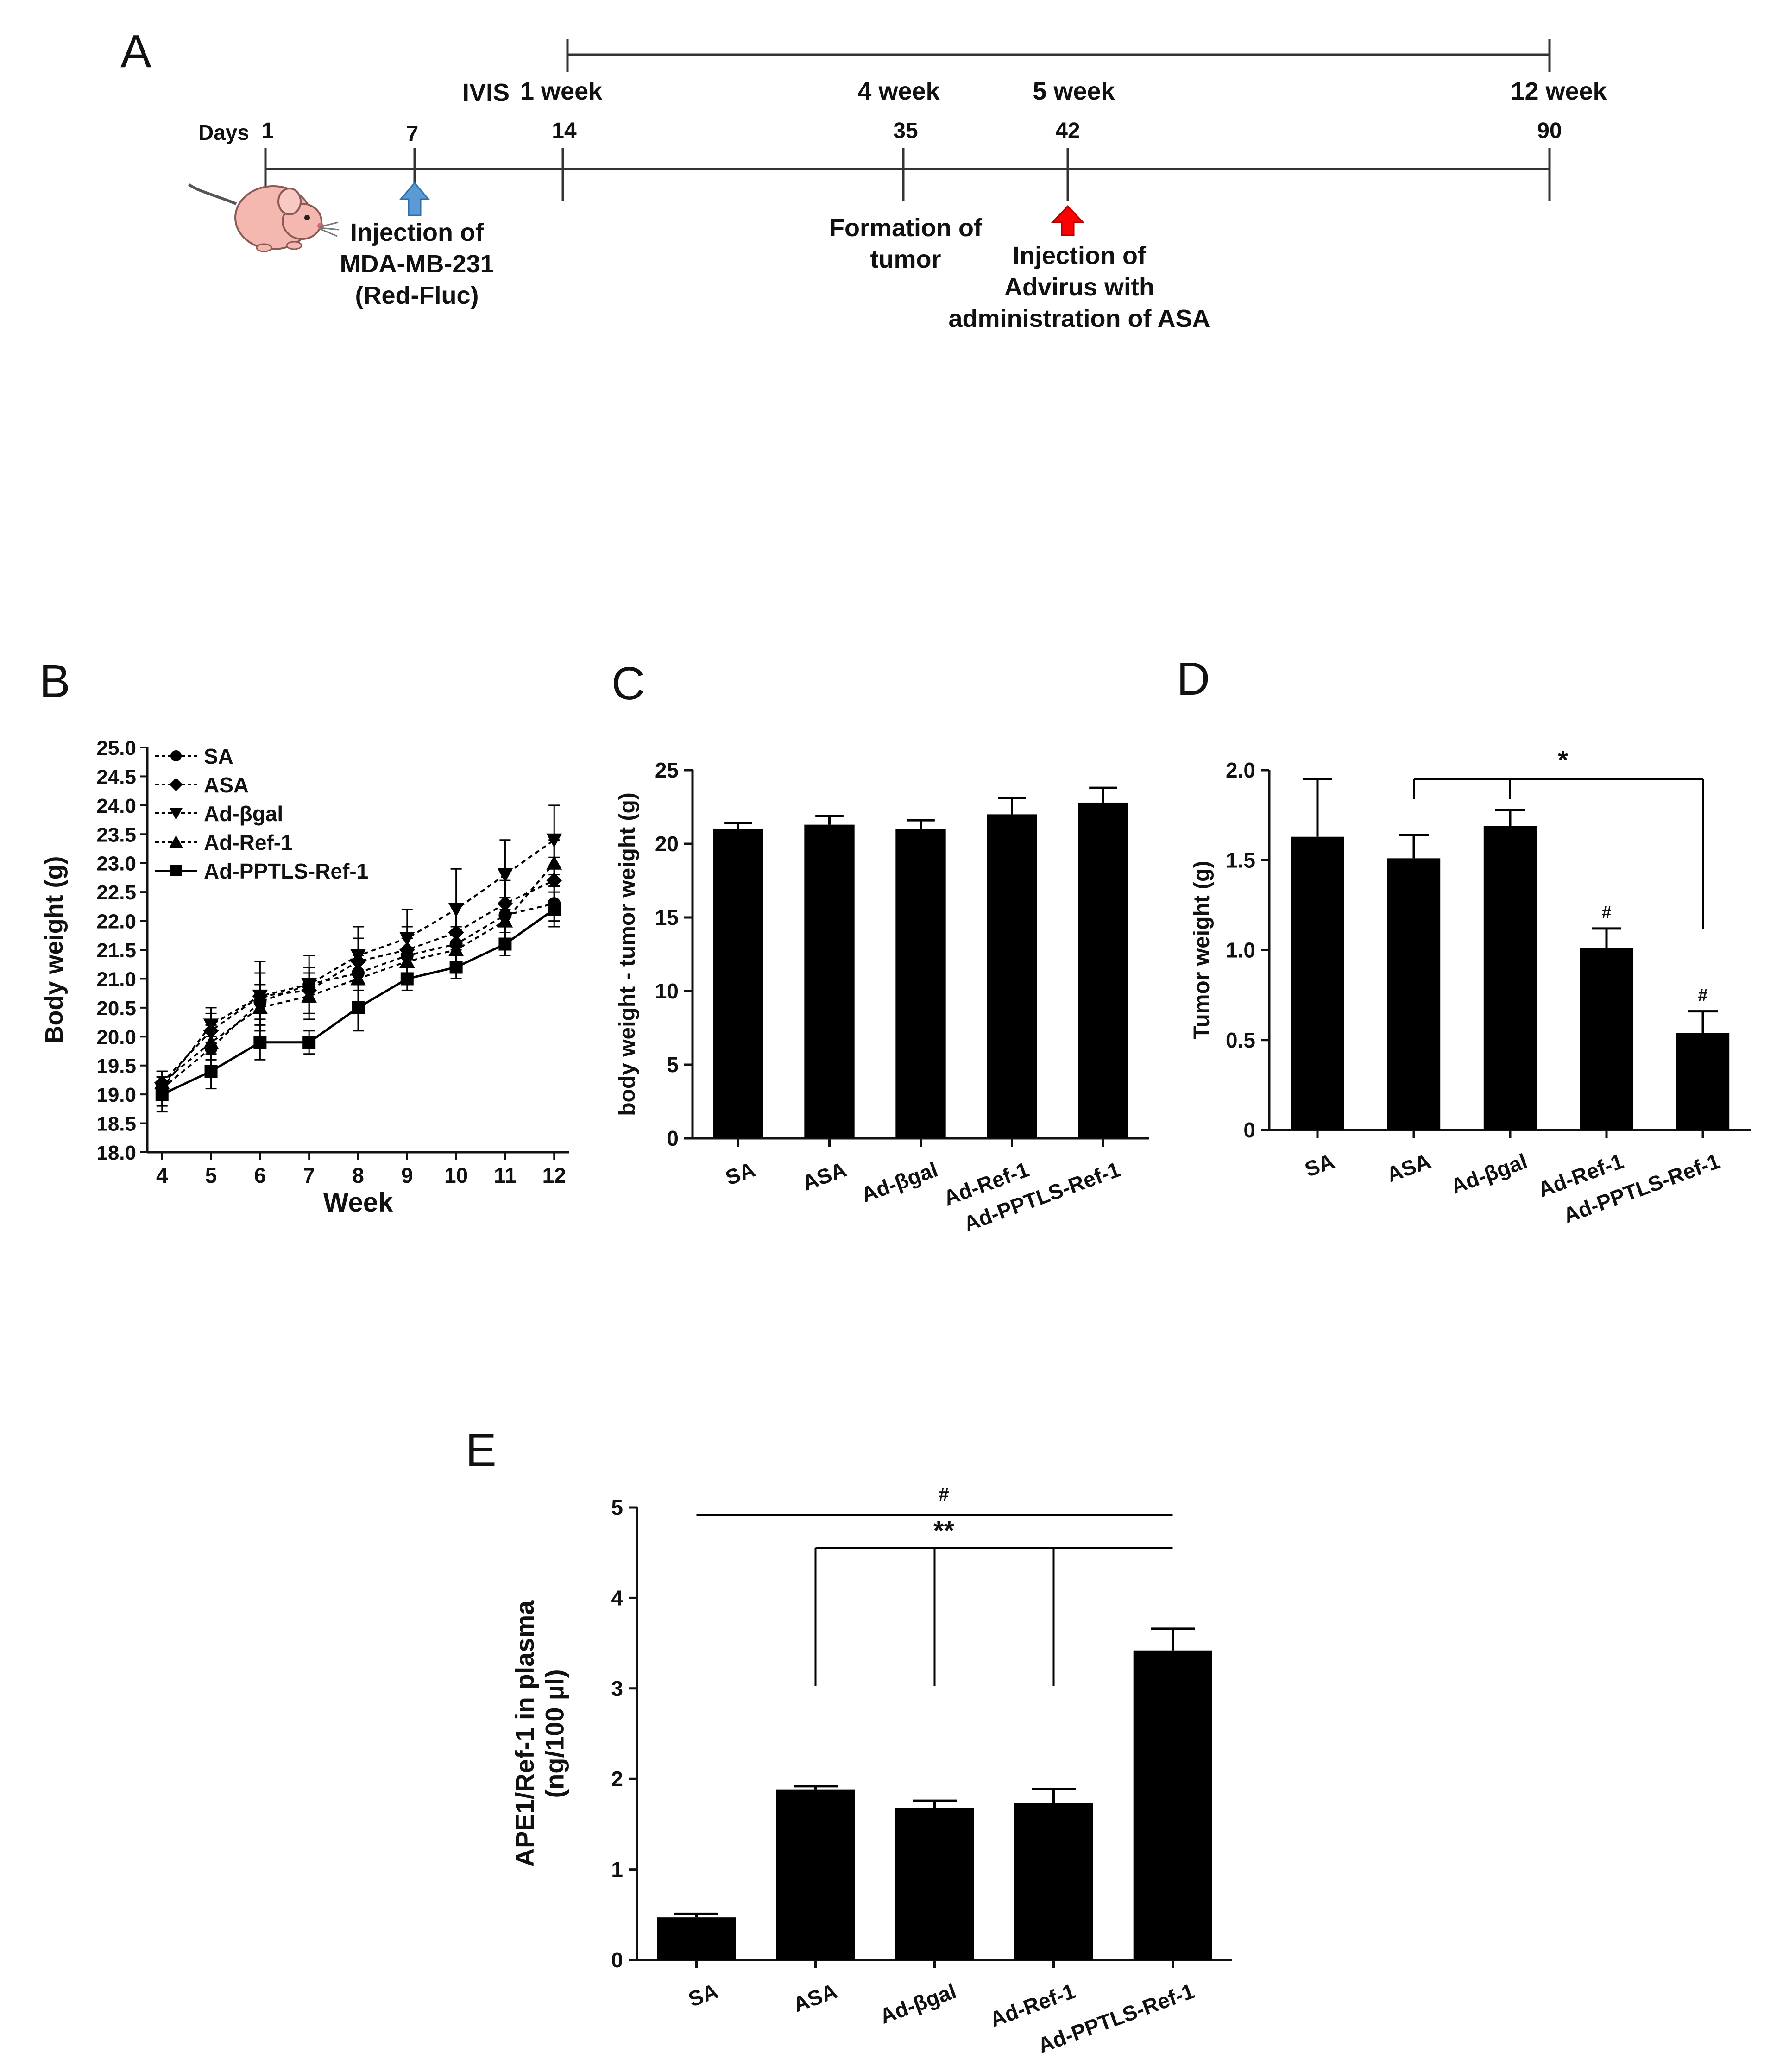 The width and height of the screenshot is (1783, 2072). I want to click on b-y-tick-label: 23.5, so click(116, 834).